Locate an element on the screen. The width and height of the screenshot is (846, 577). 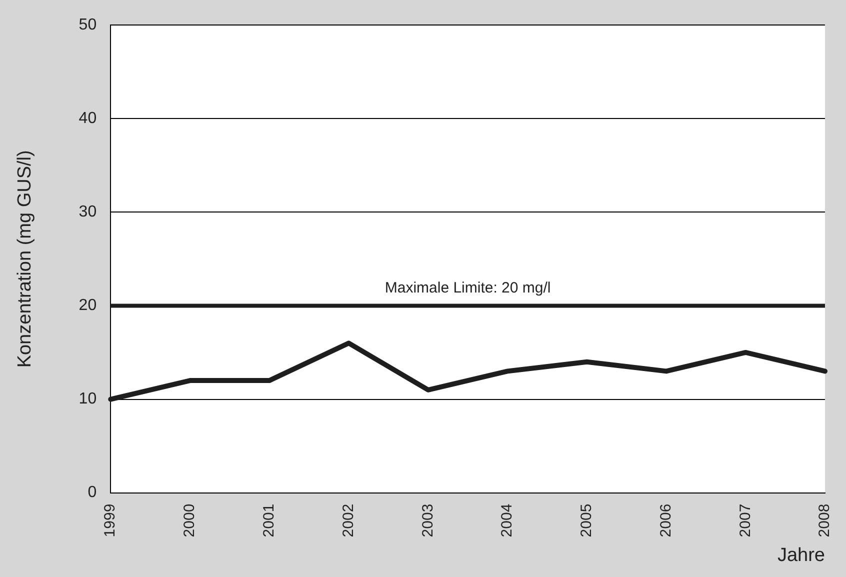
y-tick-label: 20 is located at coordinates (87, 305).